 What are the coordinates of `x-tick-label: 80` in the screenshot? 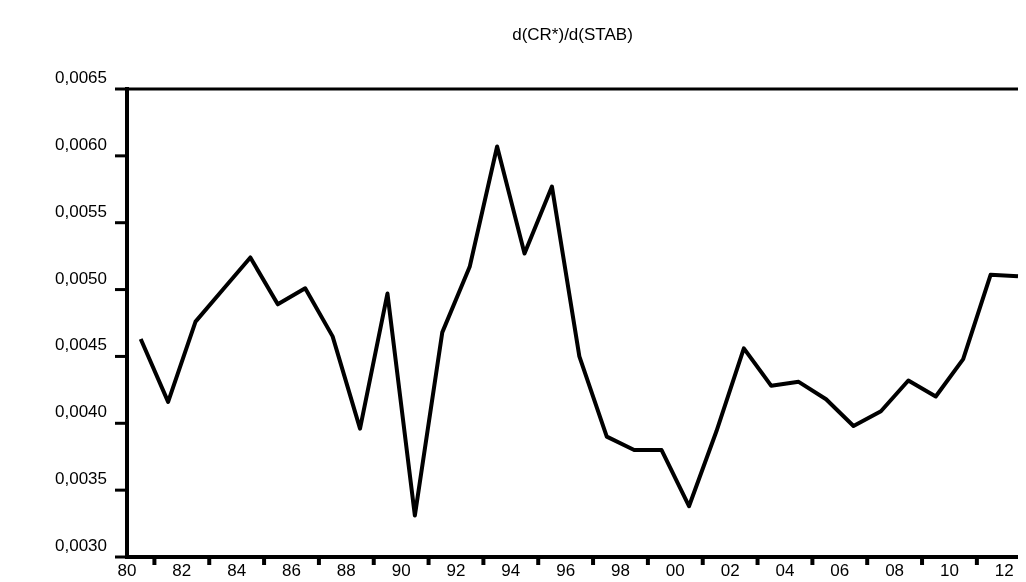 It's located at (127, 570).